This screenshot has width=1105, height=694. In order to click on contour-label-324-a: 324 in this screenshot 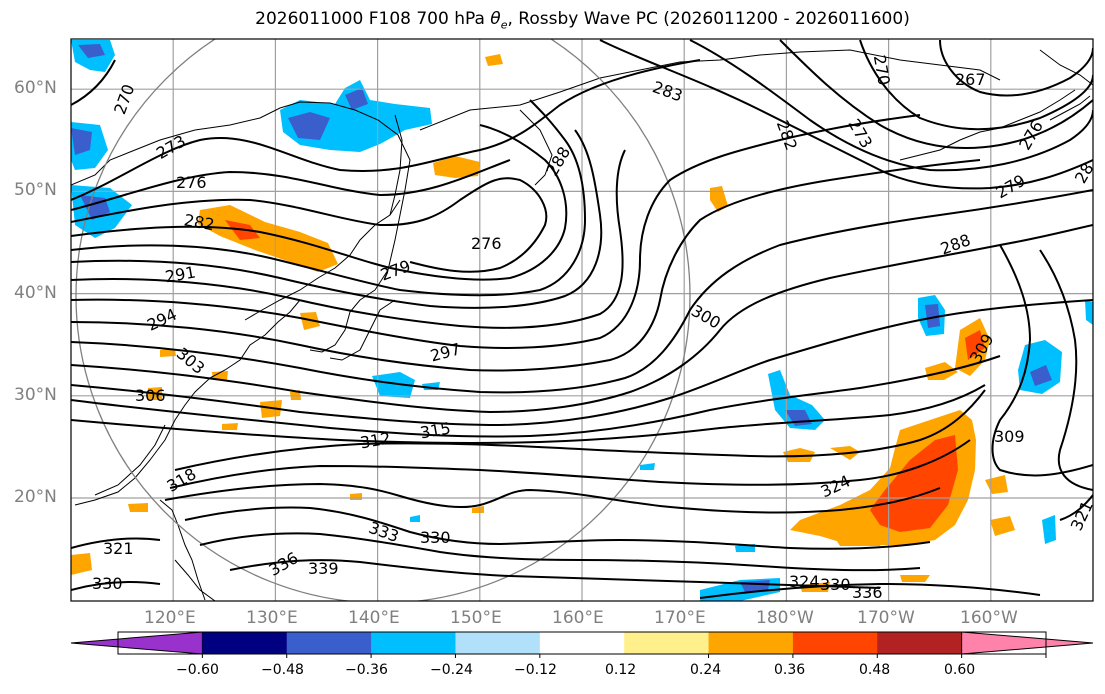, I will do `click(836, 486)`.